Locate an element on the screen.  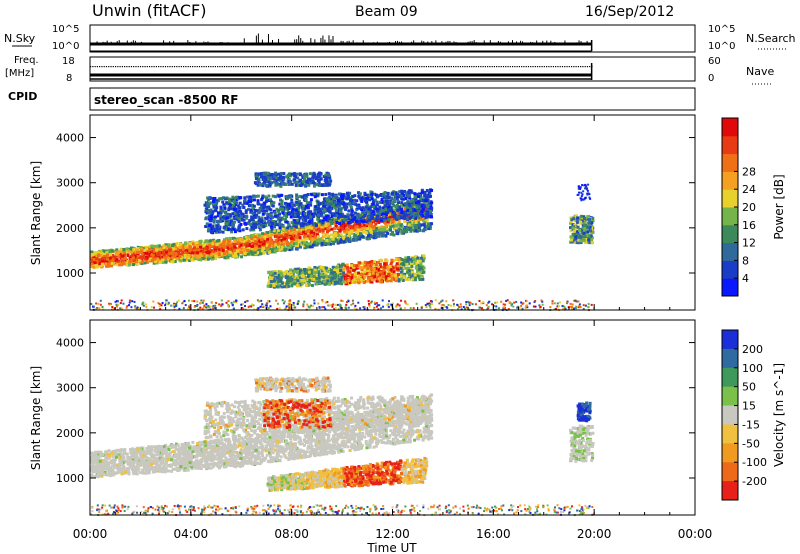
nsky-tick-bottom: 10^0 is located at coordinates (65, 46).